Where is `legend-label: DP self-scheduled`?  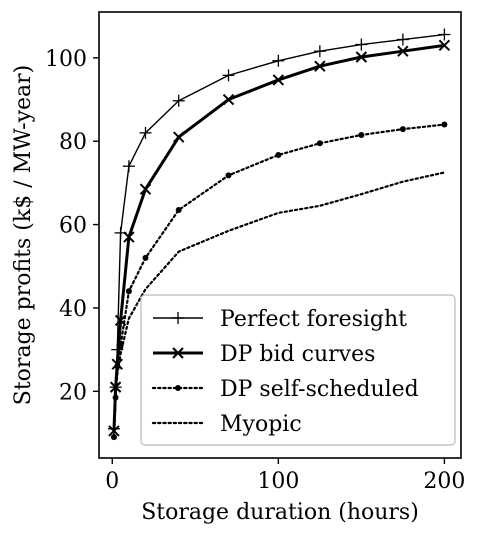 legend-label: DP self-scheduled is located at coordinates (319, 389).